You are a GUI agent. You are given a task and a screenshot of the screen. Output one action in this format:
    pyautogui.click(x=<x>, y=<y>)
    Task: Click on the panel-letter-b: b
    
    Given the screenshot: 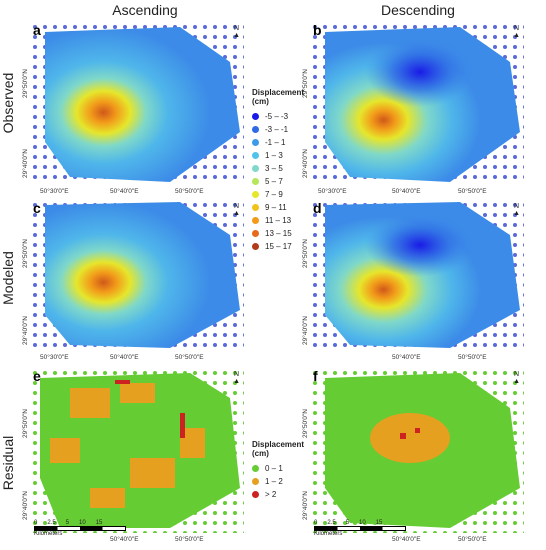 What is the action you would take?
    pyautogui.click(x=317, y=30)
    